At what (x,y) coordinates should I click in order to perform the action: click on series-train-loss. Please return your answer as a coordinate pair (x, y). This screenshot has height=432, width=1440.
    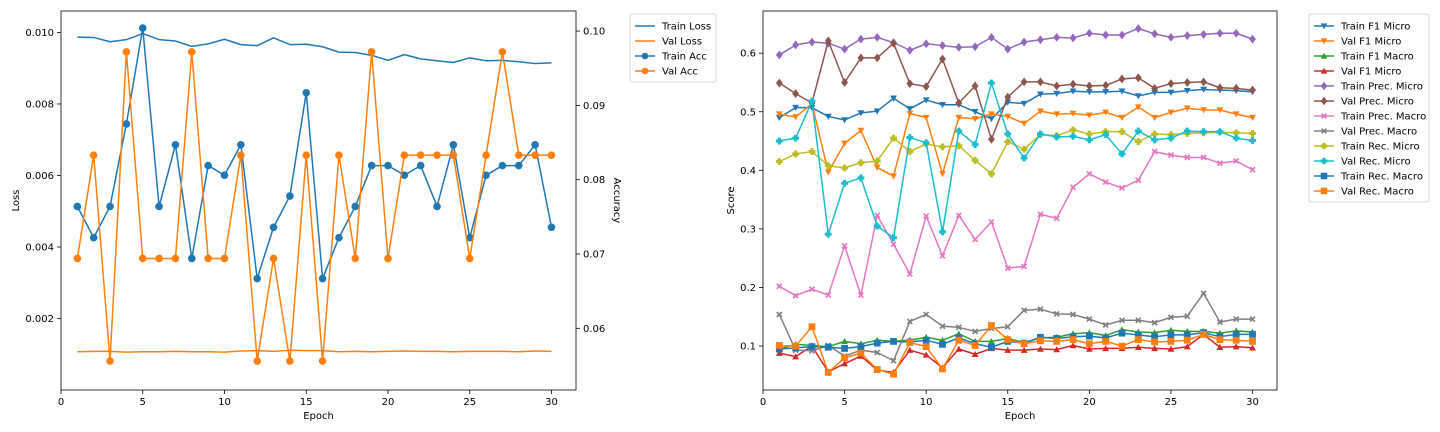
    Looking at the image, I should click on (314, 48).